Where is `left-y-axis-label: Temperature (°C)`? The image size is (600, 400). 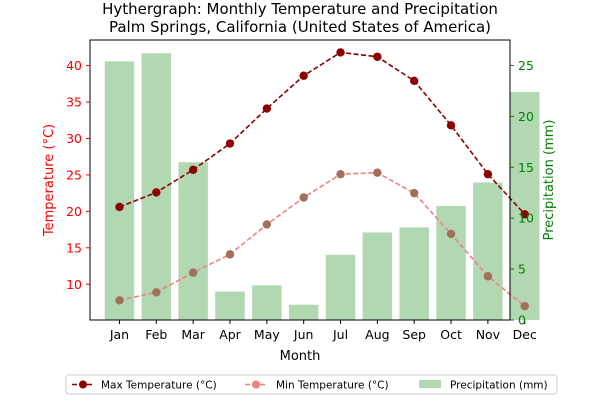 left-y-axis-label: Temperature (°C) is located at coordinates (49, 180).